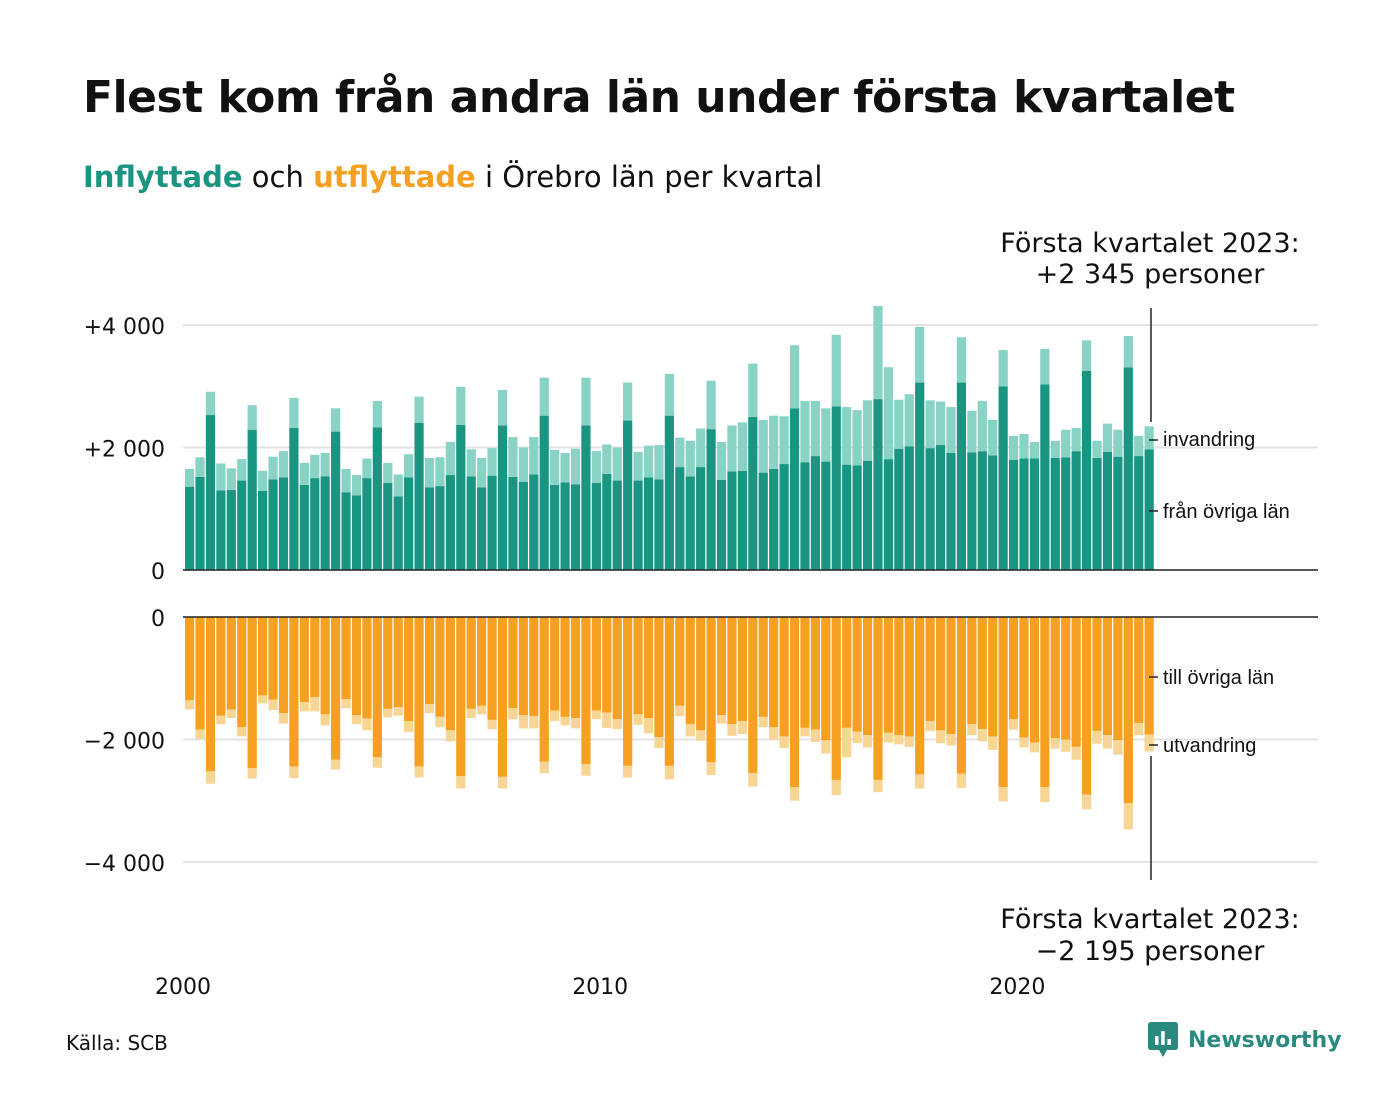  What do you see at coordinates (124, 327) in the screenshot?
I see `y-tick-label-top: +4 000` at bounding box center [124, 327].